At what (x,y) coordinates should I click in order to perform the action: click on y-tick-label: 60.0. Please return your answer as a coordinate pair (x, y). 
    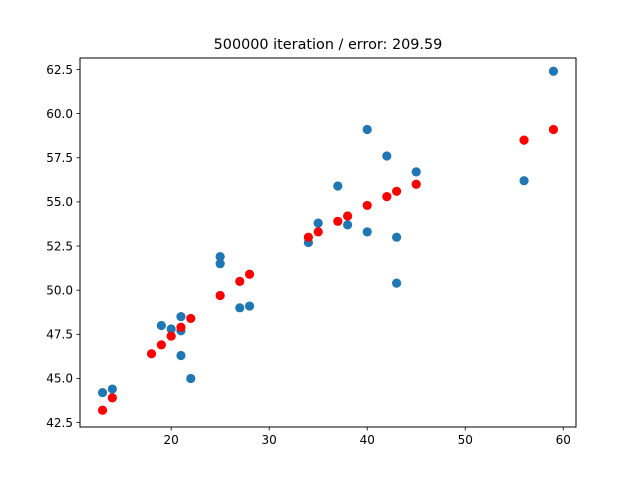
    Looking at the image, I should click on (59, 114).